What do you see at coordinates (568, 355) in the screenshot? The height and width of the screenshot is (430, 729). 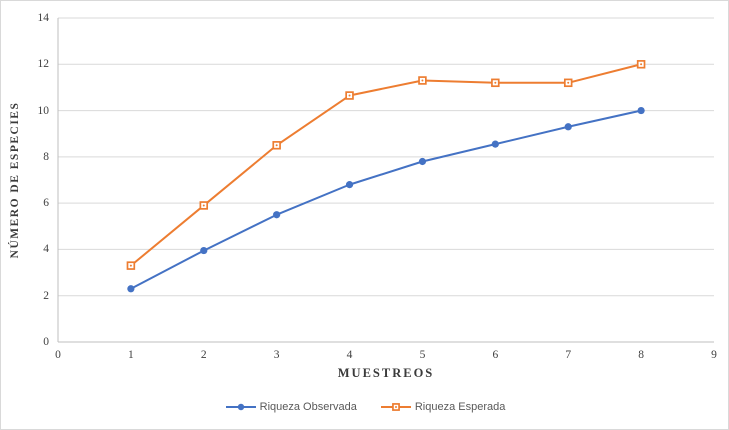 I see `x-tick-label-7: 7` at bounding box center [568, 355].